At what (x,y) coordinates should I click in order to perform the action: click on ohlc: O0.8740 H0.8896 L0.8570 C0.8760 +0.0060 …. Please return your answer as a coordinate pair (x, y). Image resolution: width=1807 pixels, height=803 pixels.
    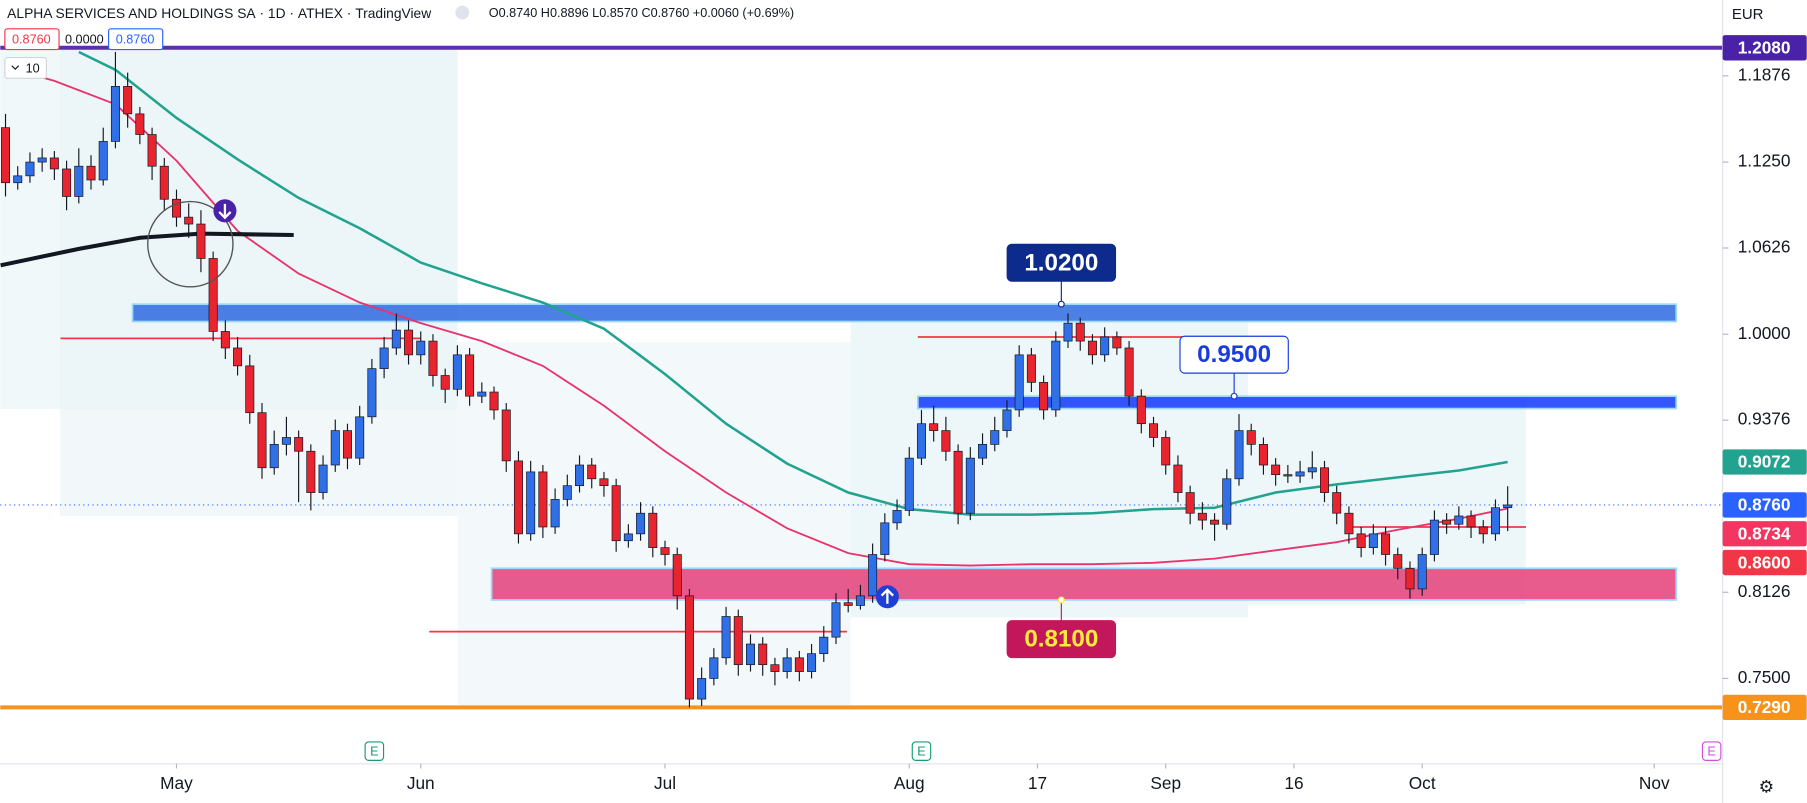
    Looking at the image, I should click on (641, 13).